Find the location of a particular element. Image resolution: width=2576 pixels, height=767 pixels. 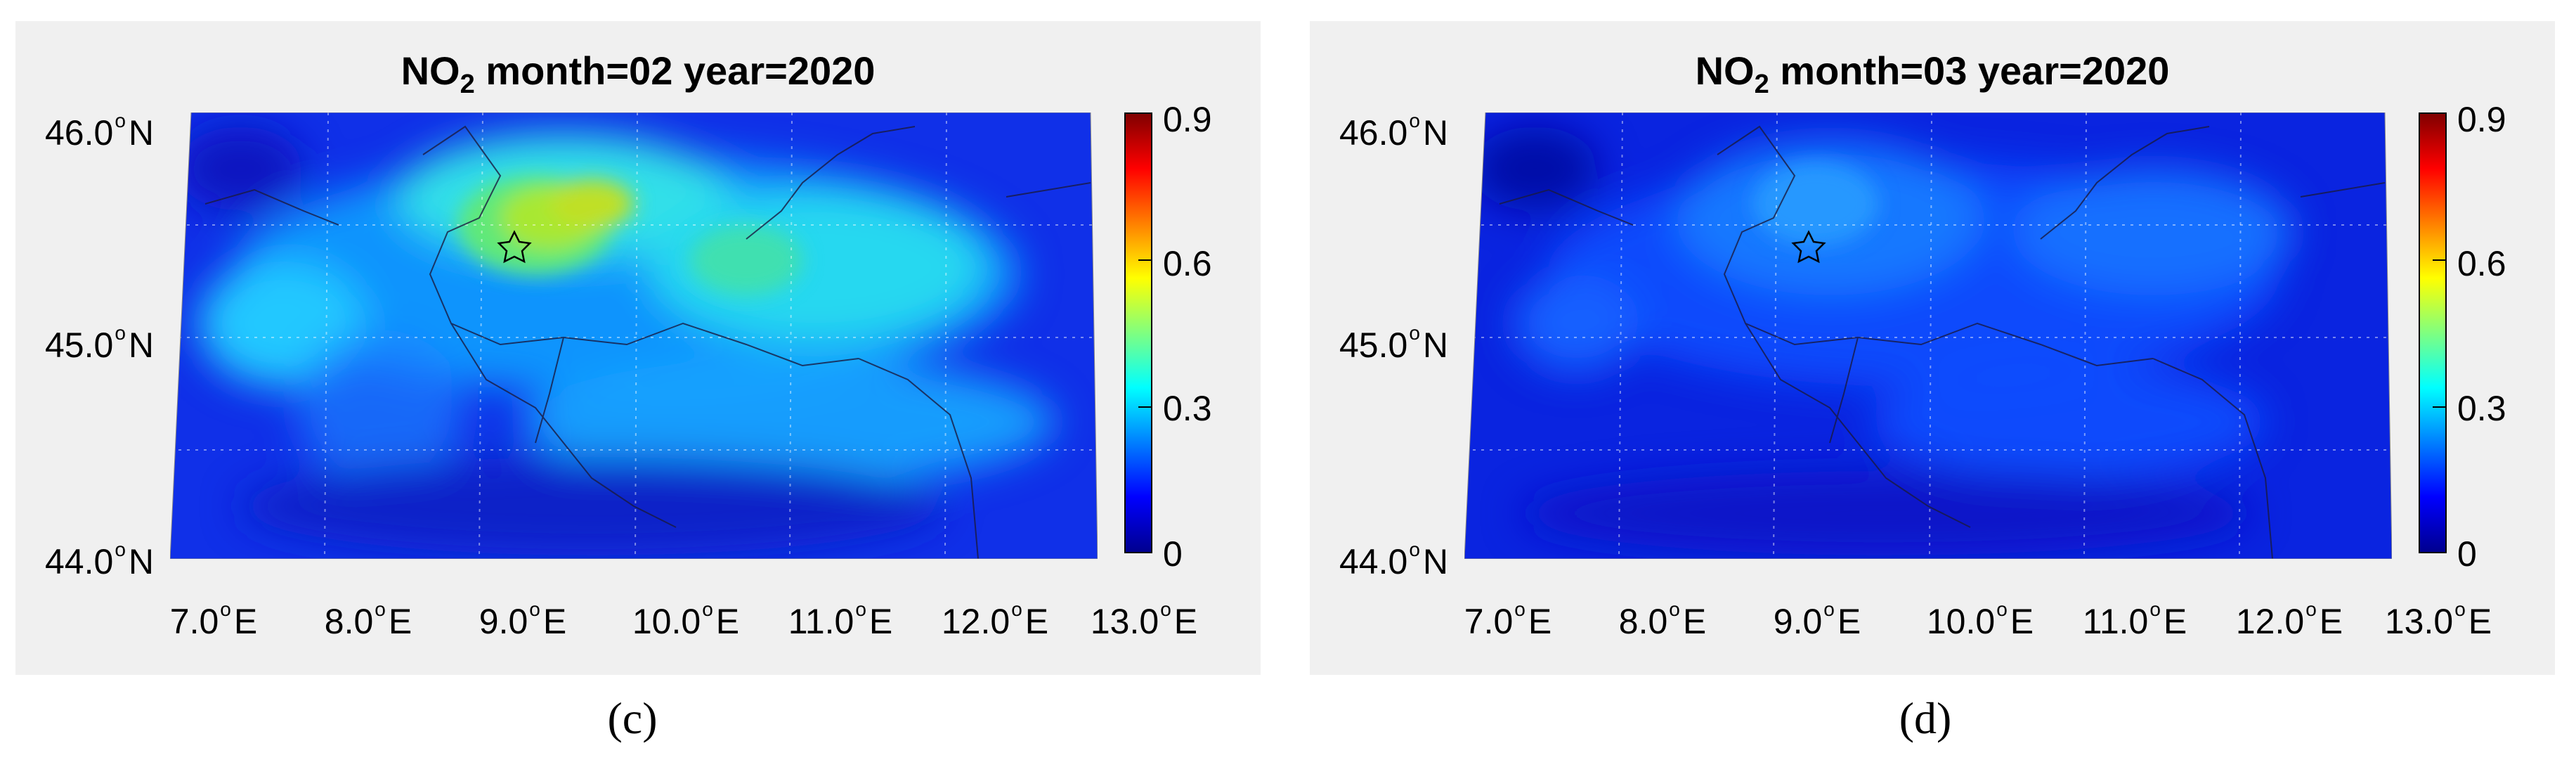

panel-title: NO2 month=03 year=2020 is located at coordinates (1932, 74).